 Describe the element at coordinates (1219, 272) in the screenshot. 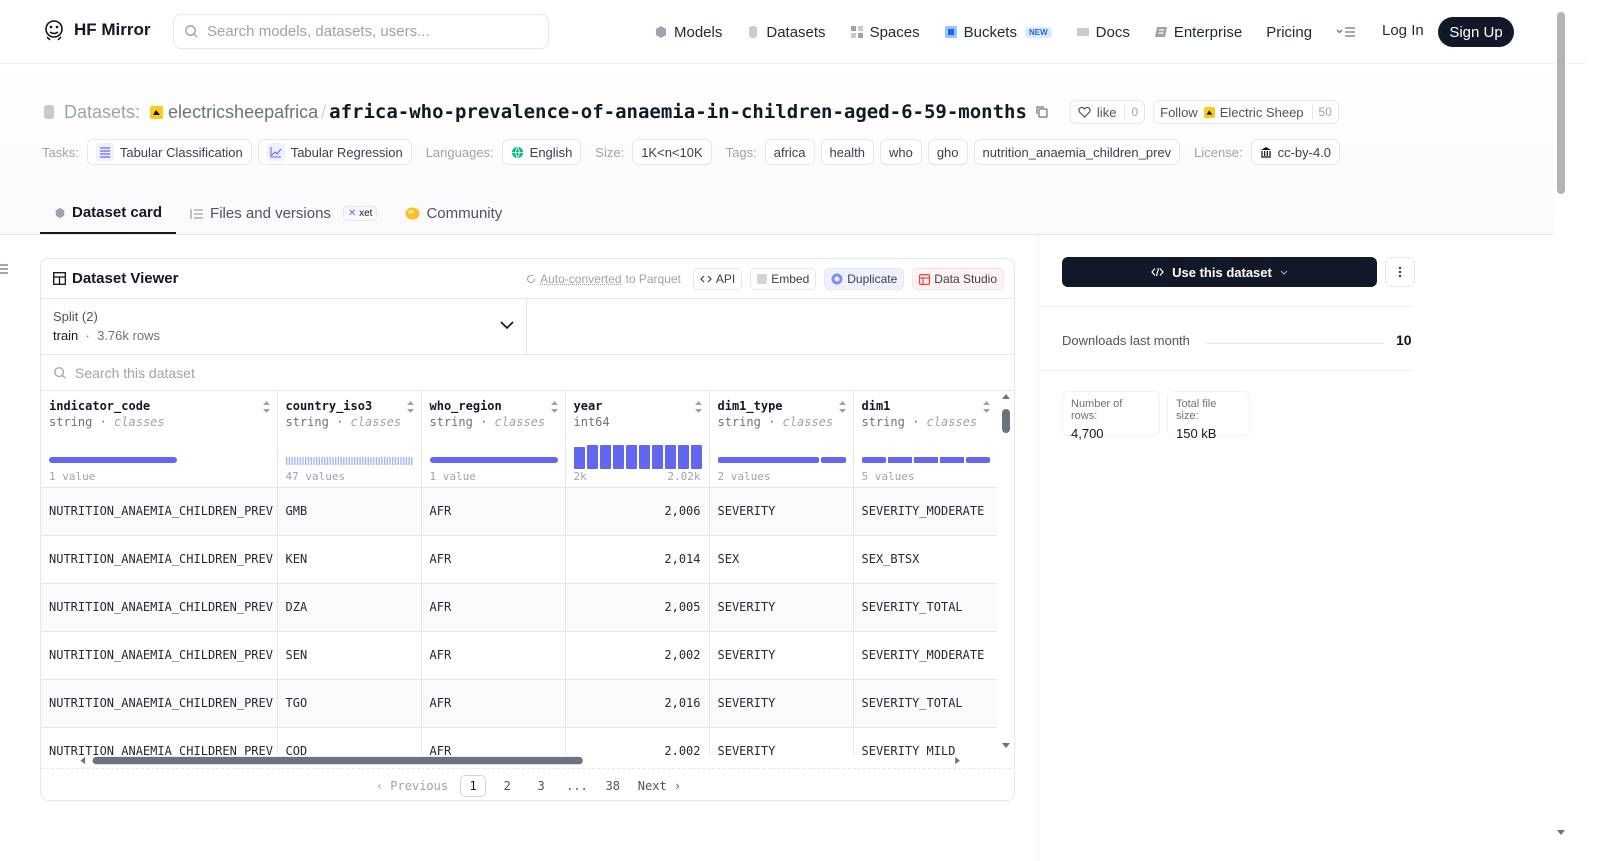

I see `use-this-dataset-button: Use this dataset` at that location.